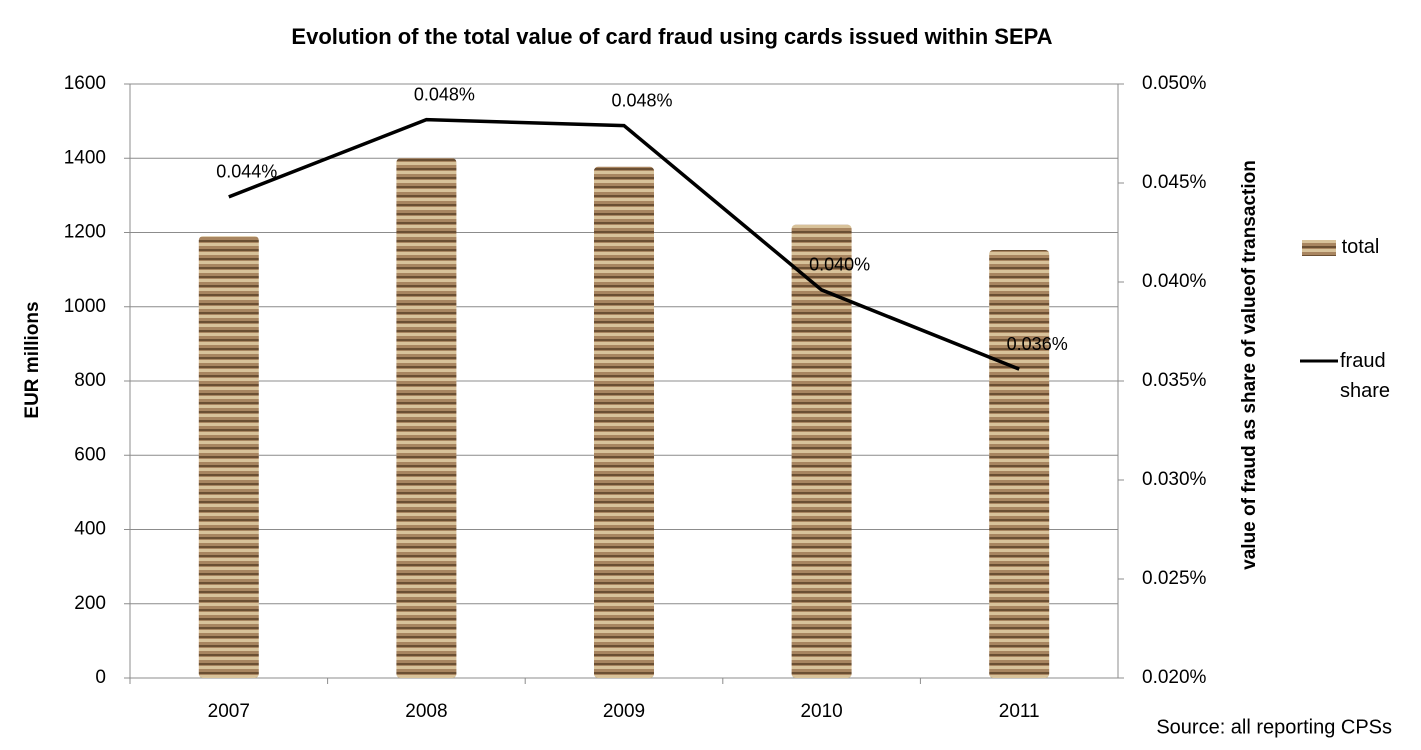 The image size is (1421, 750). Describe the element at coordinates (1174, 380) in the screenshot. I see `y2-tick-label: 0.035%` at that location.